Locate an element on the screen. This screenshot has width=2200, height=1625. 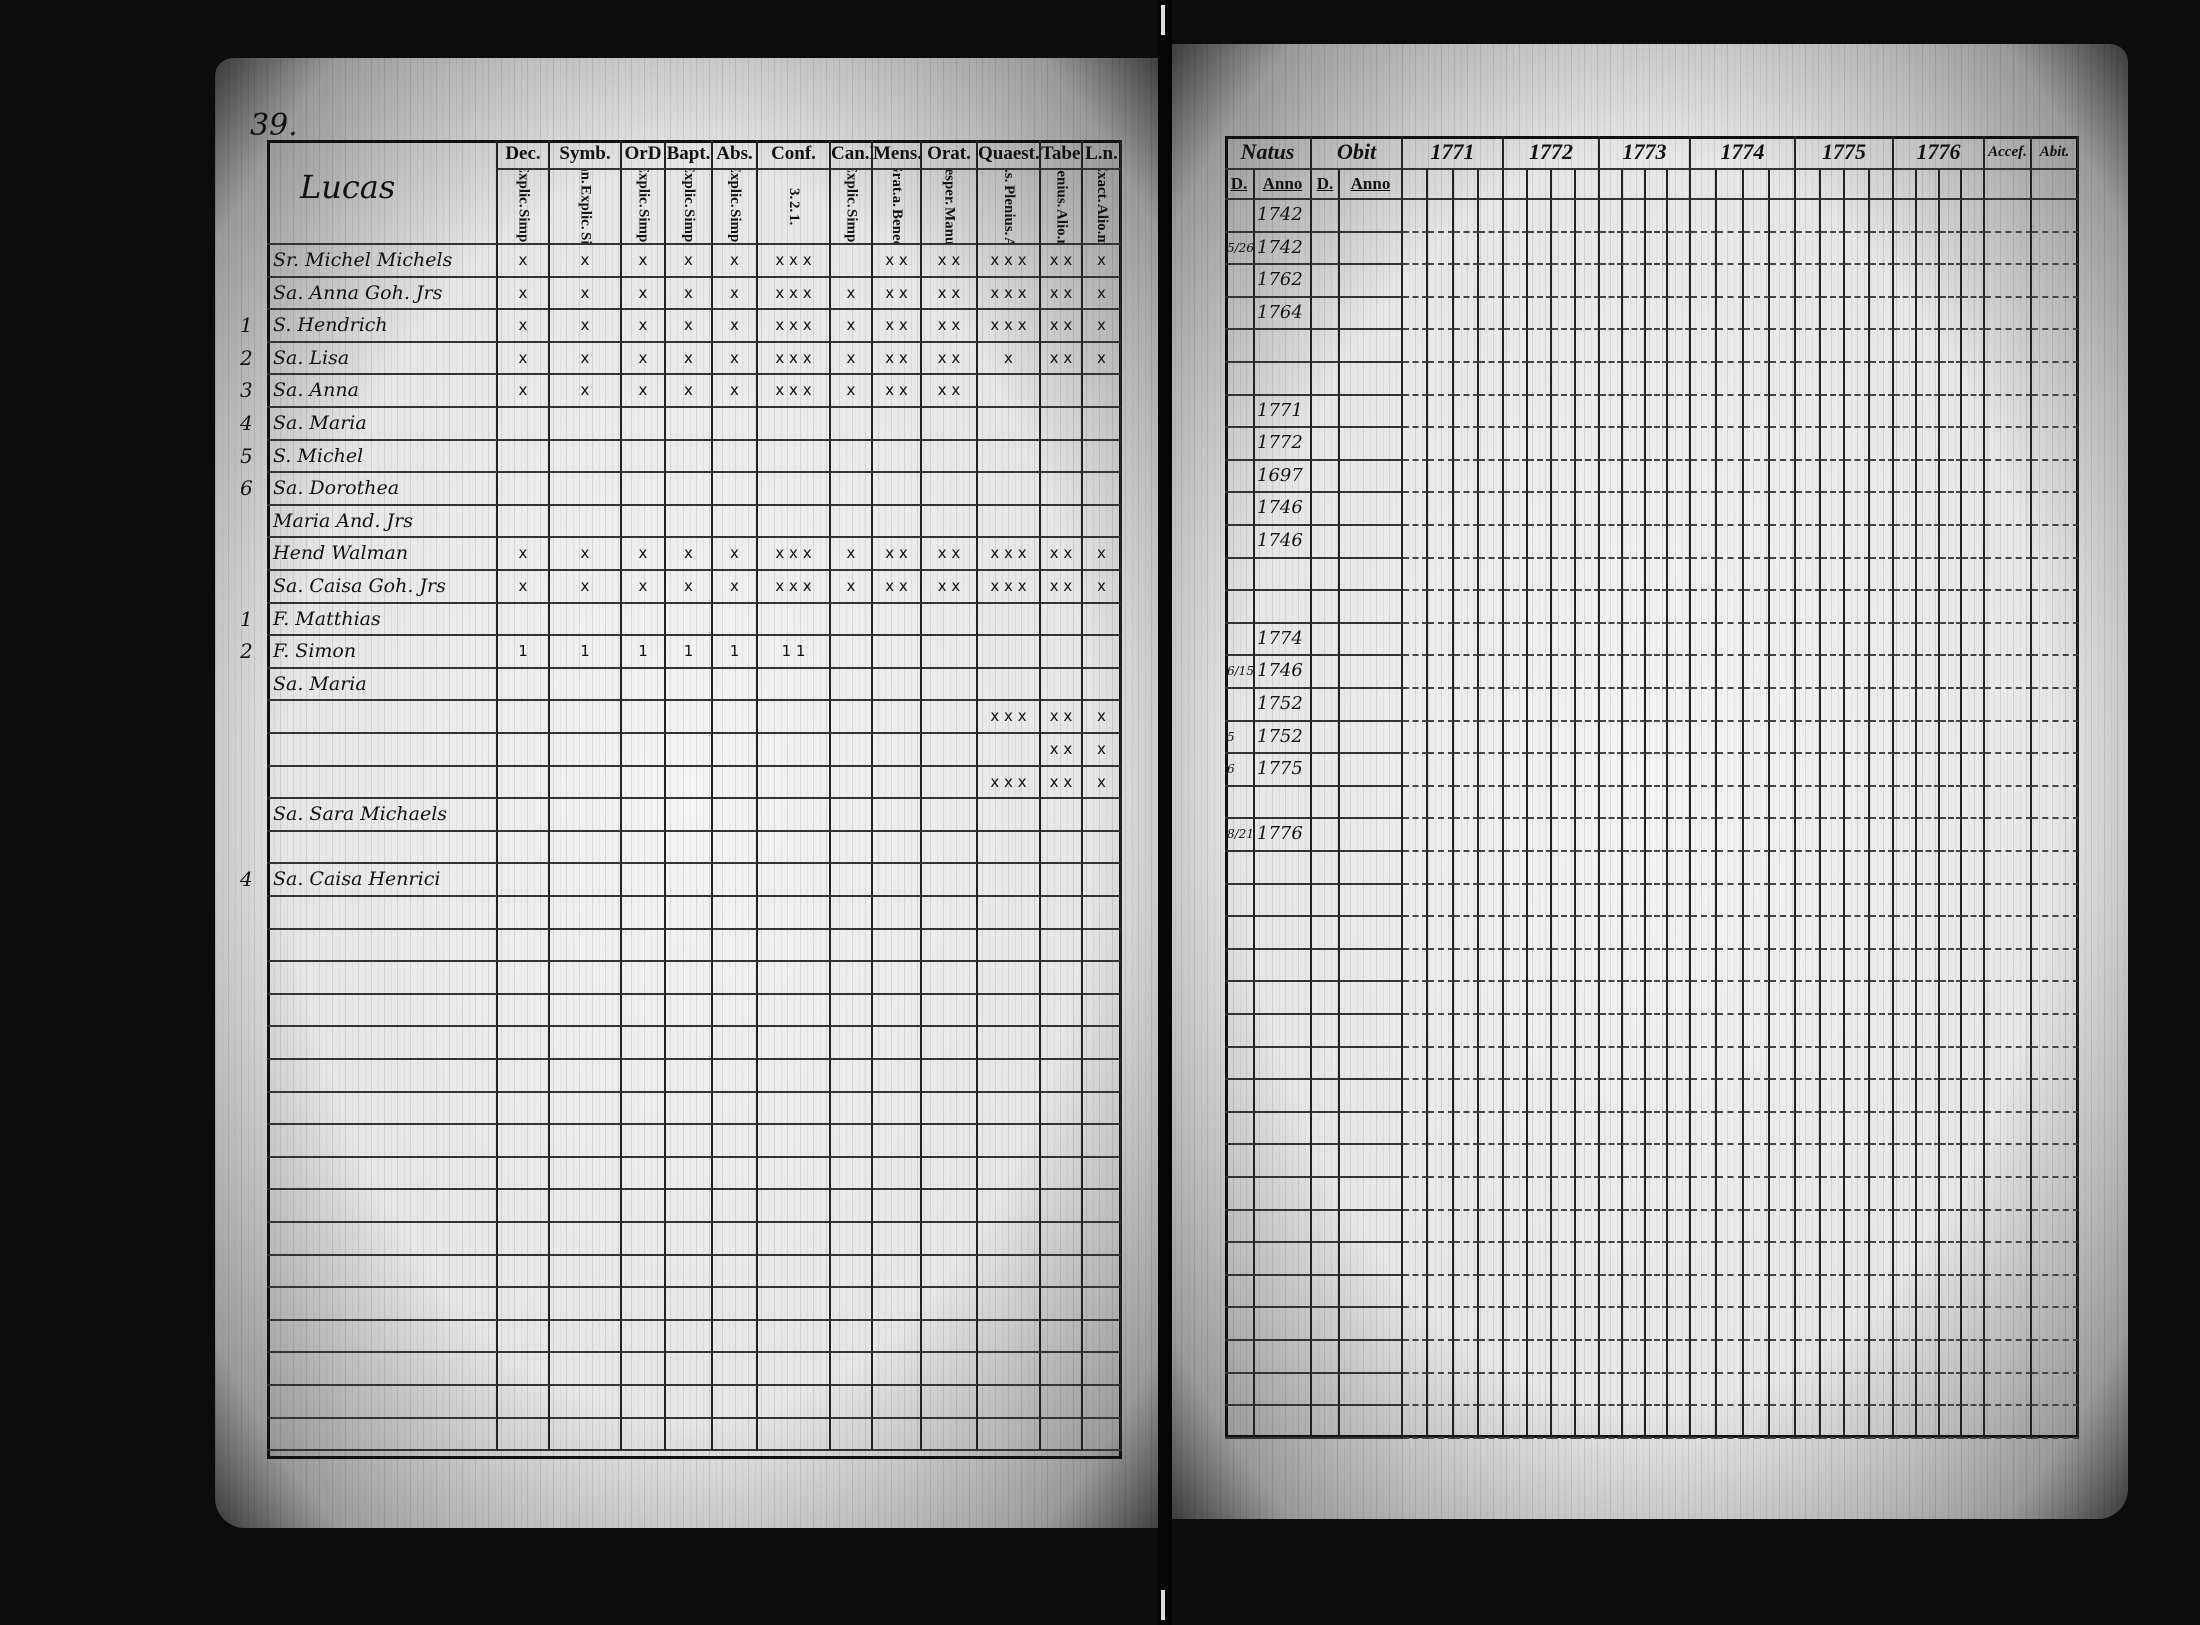
birth-day-cell: 5 is located at coordinates (1240, 738).